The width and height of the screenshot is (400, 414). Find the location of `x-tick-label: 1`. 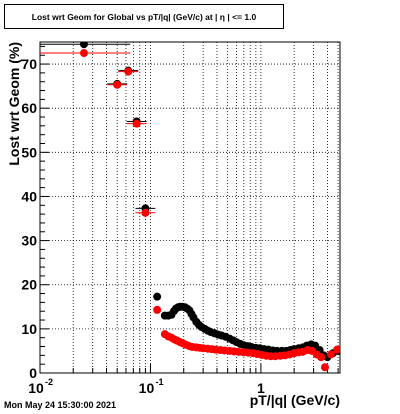

x-tick-label: 1 is located at coordinates (261, 388).